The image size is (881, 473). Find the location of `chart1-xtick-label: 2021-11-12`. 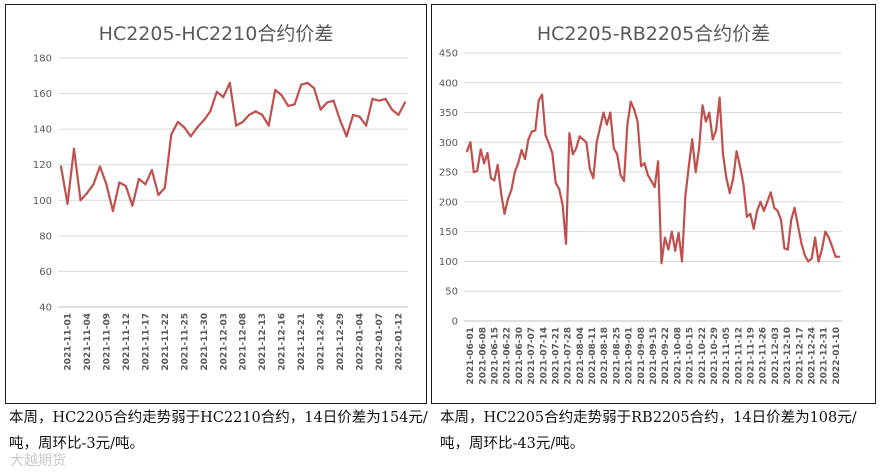

chart1-xtick-label: 2021-11-12 is located at coordinates (739, 356).